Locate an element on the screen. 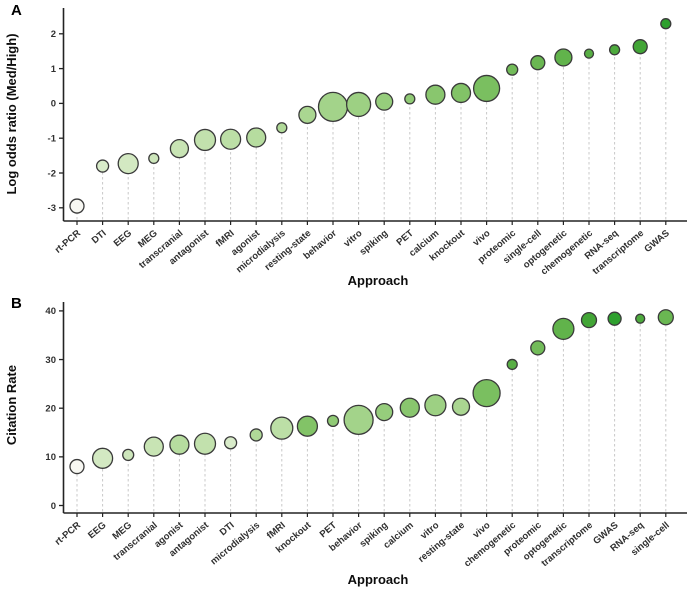  x-category-label: resting-state is located at coordinates (441, 542).